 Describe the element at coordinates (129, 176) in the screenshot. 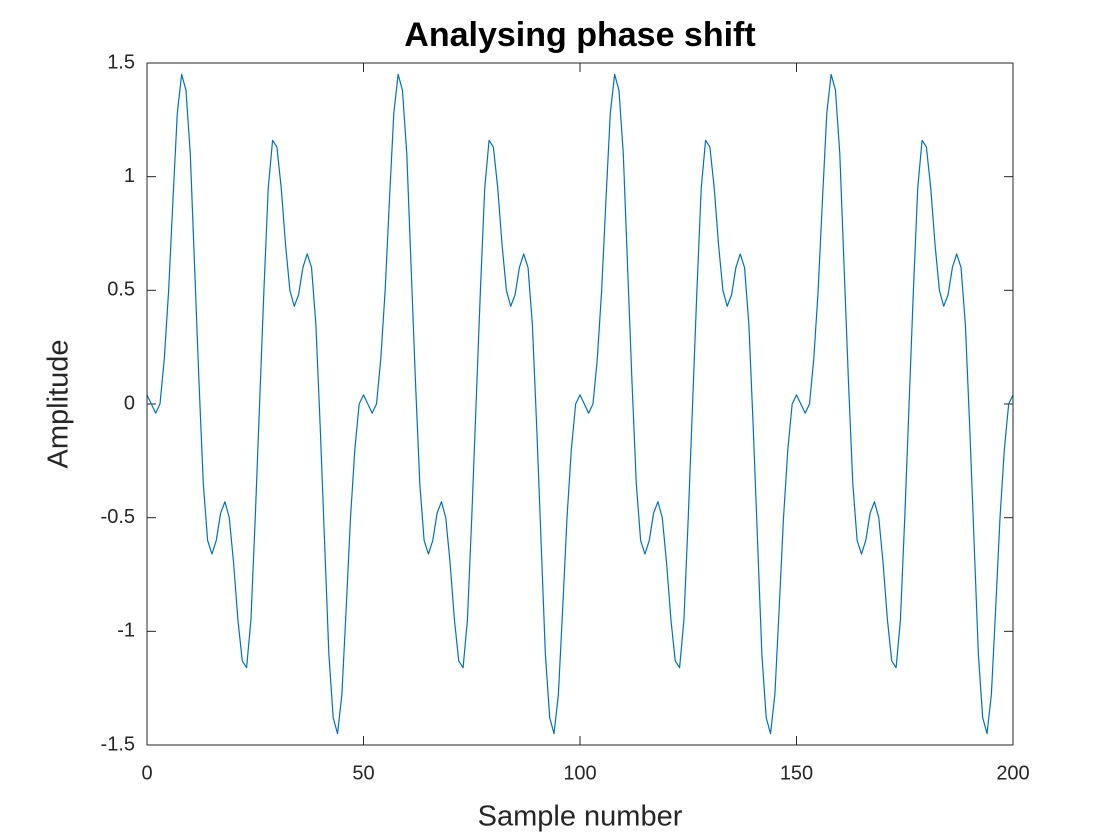

I see `y-tick-label: 1` at that location.